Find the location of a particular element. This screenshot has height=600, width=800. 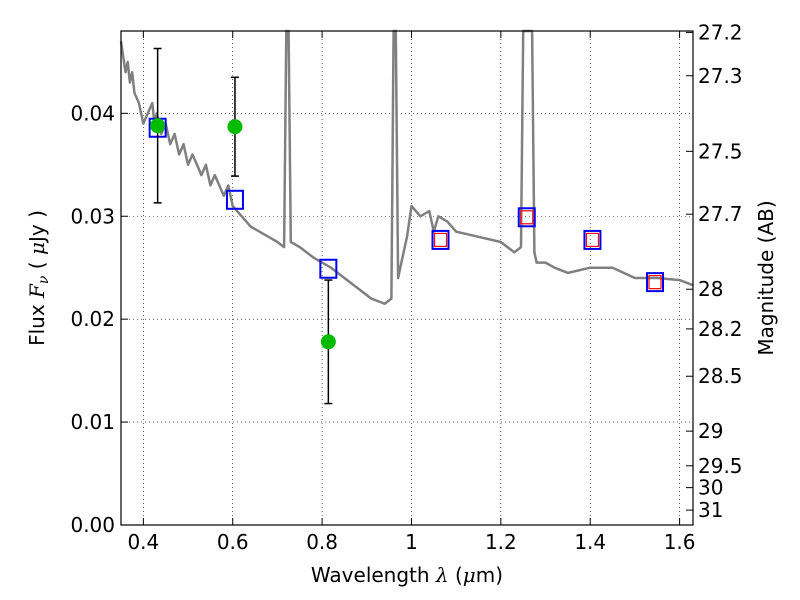

mag-tick-label: 27.7 is located at coordinates (720, 214).